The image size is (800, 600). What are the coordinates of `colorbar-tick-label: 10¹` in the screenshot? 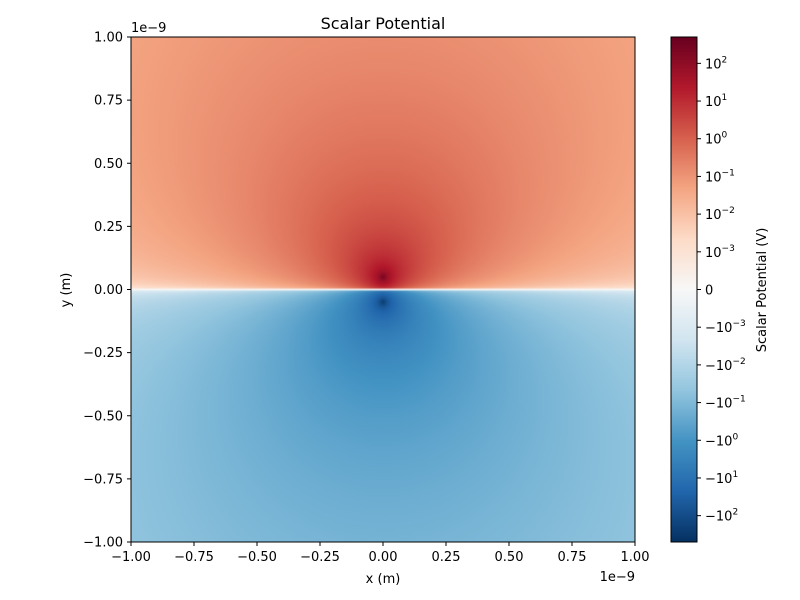 It's located at (716, 101).